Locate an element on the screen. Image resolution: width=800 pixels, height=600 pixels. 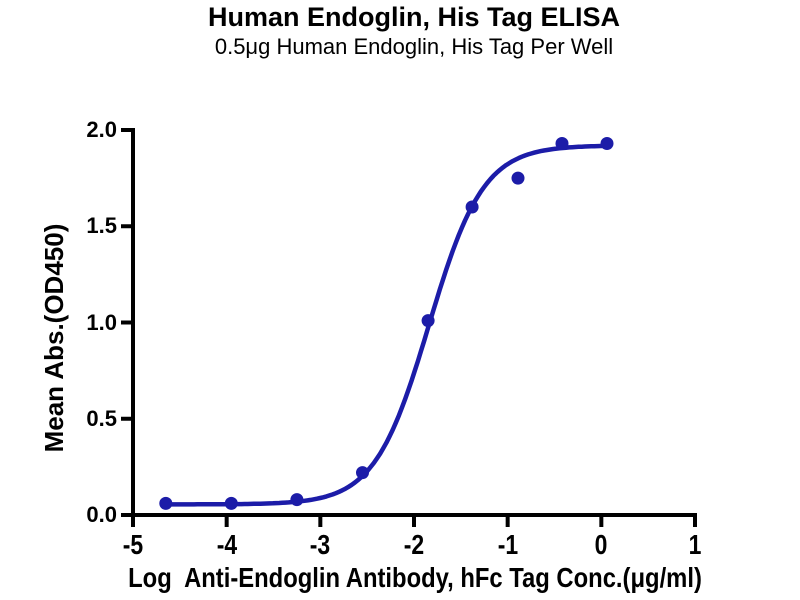
x-tick-label: 0 is located at coordinates (601, 544).